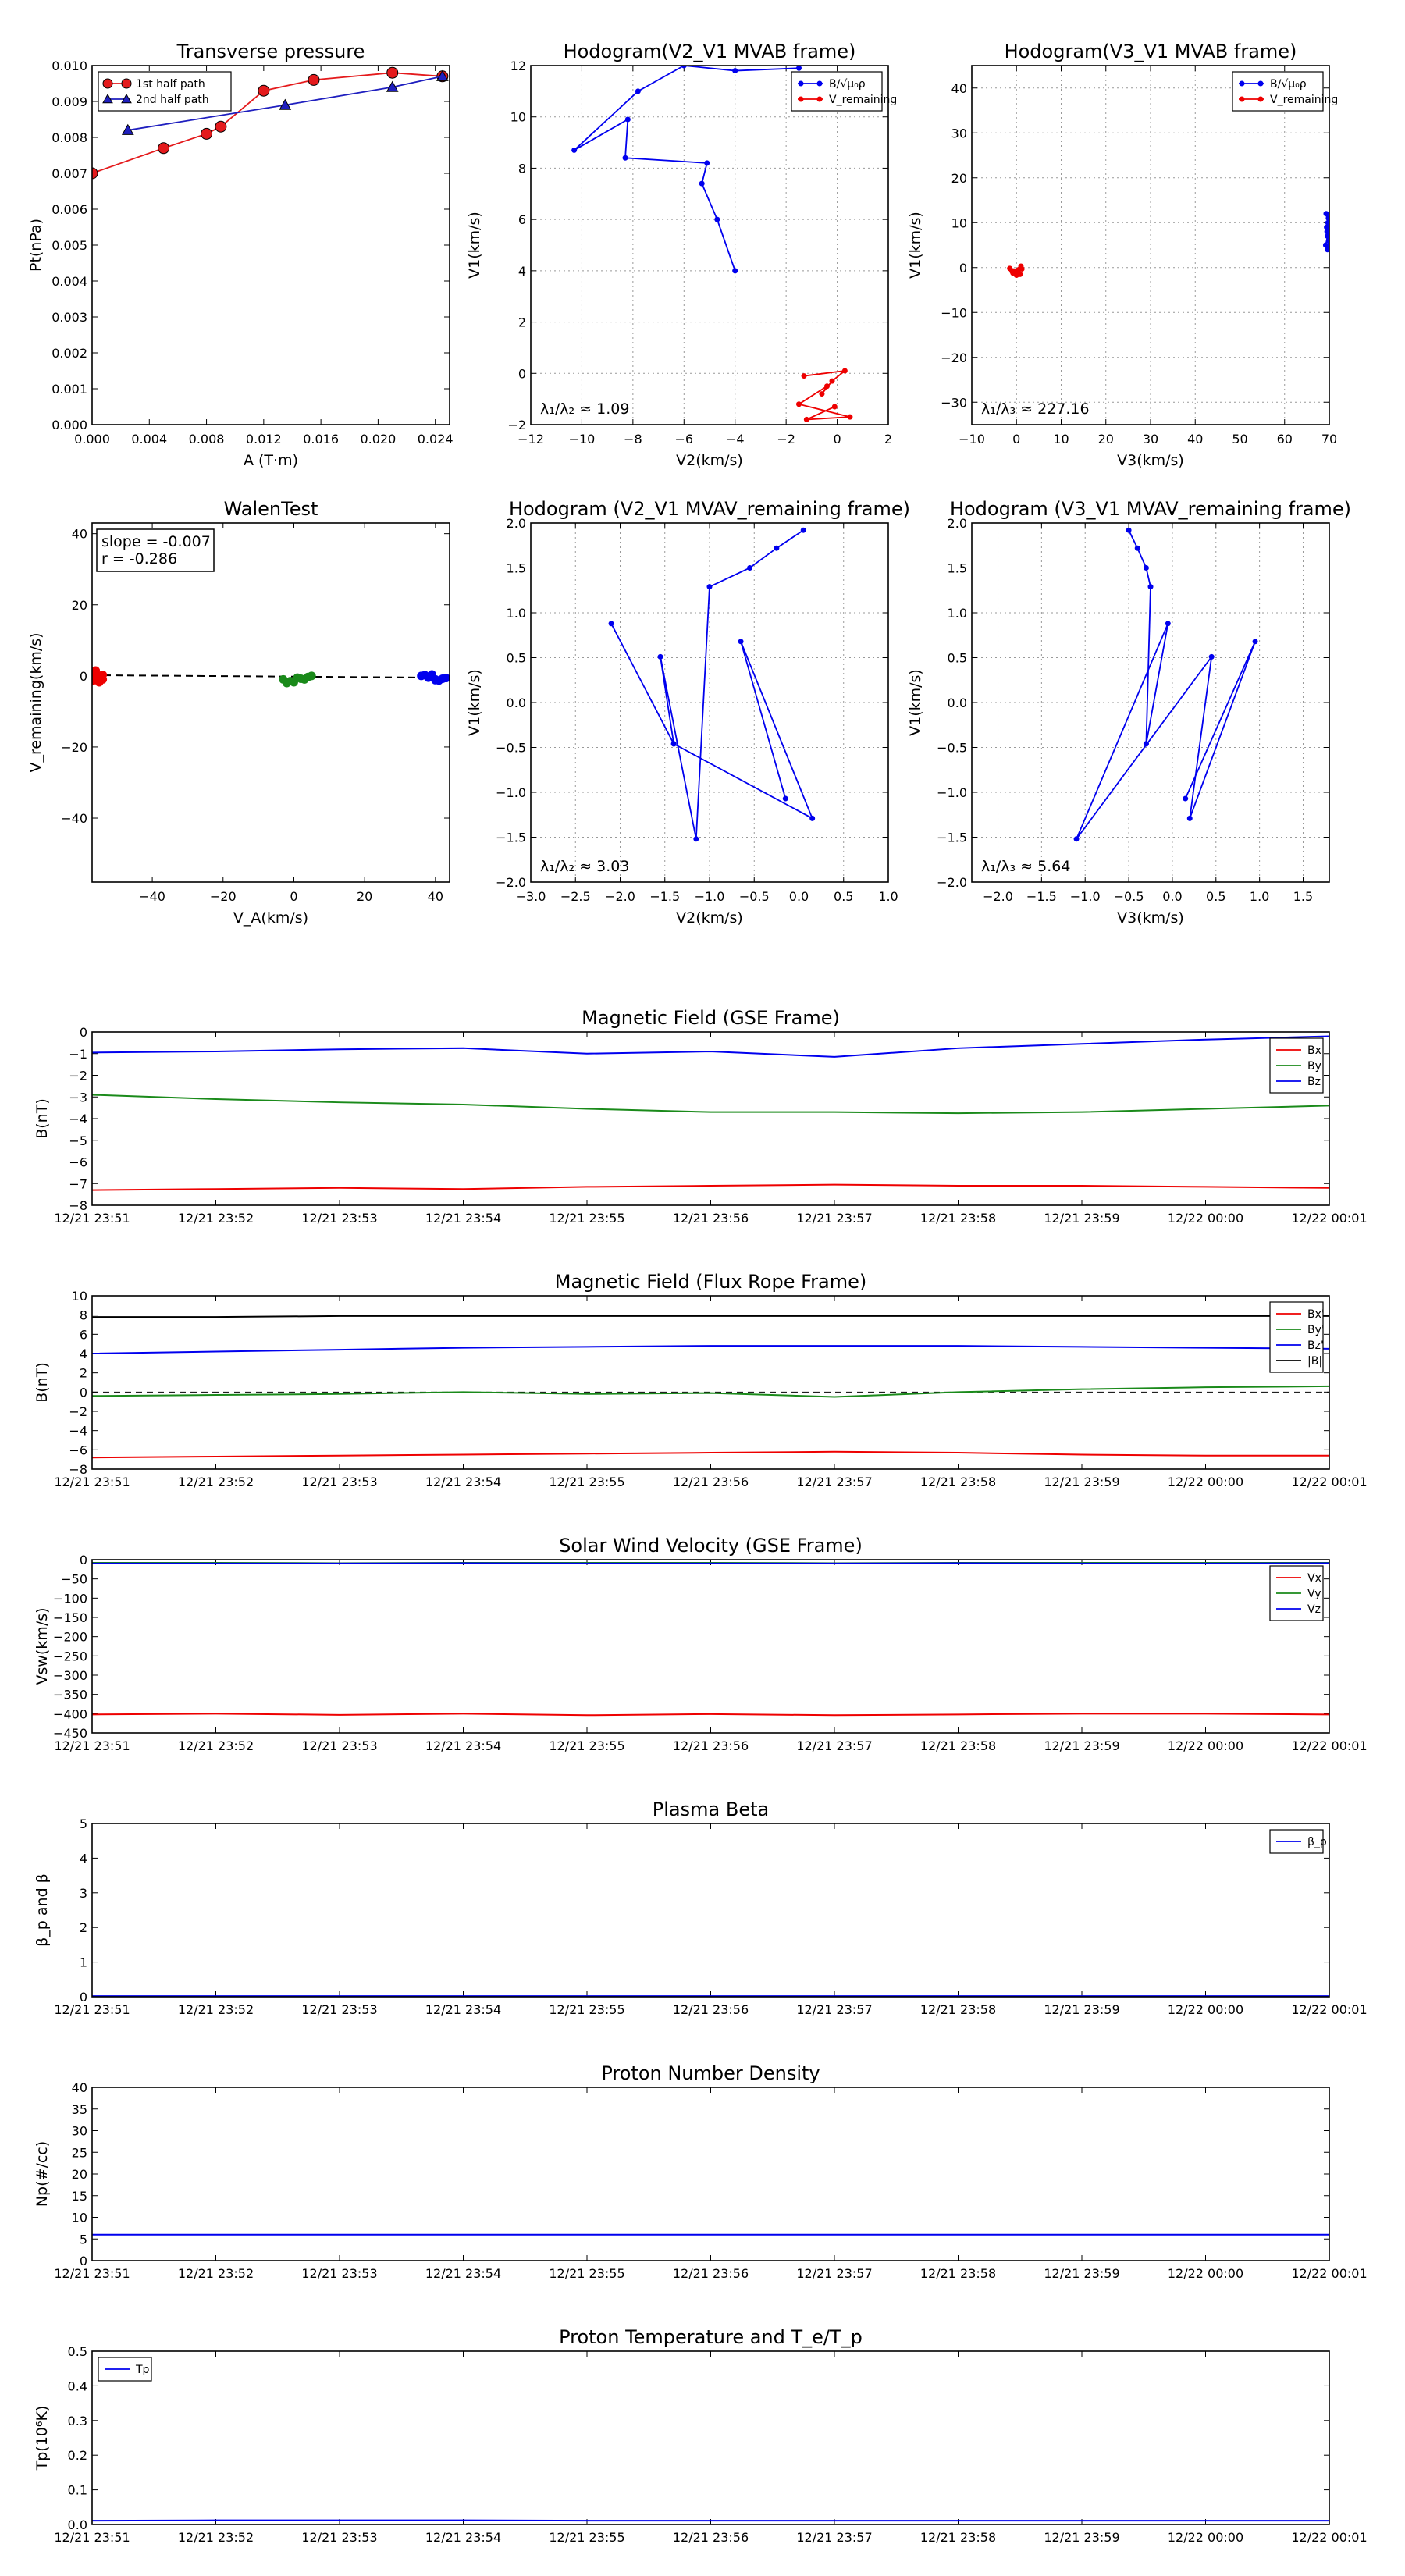  What do you see at coordinates (152, 896) in the screenshot?
I see `x-tick-label: −40` at bounding box center [152, 896].